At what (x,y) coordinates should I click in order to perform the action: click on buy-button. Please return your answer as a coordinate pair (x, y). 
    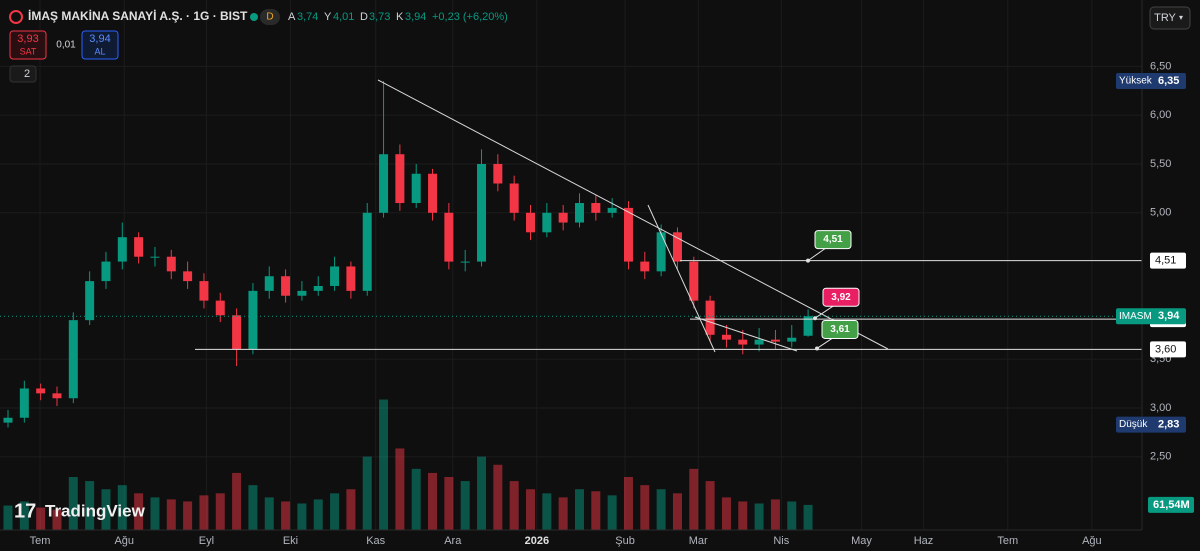
    Looking at the image, I should click on (100, 45).